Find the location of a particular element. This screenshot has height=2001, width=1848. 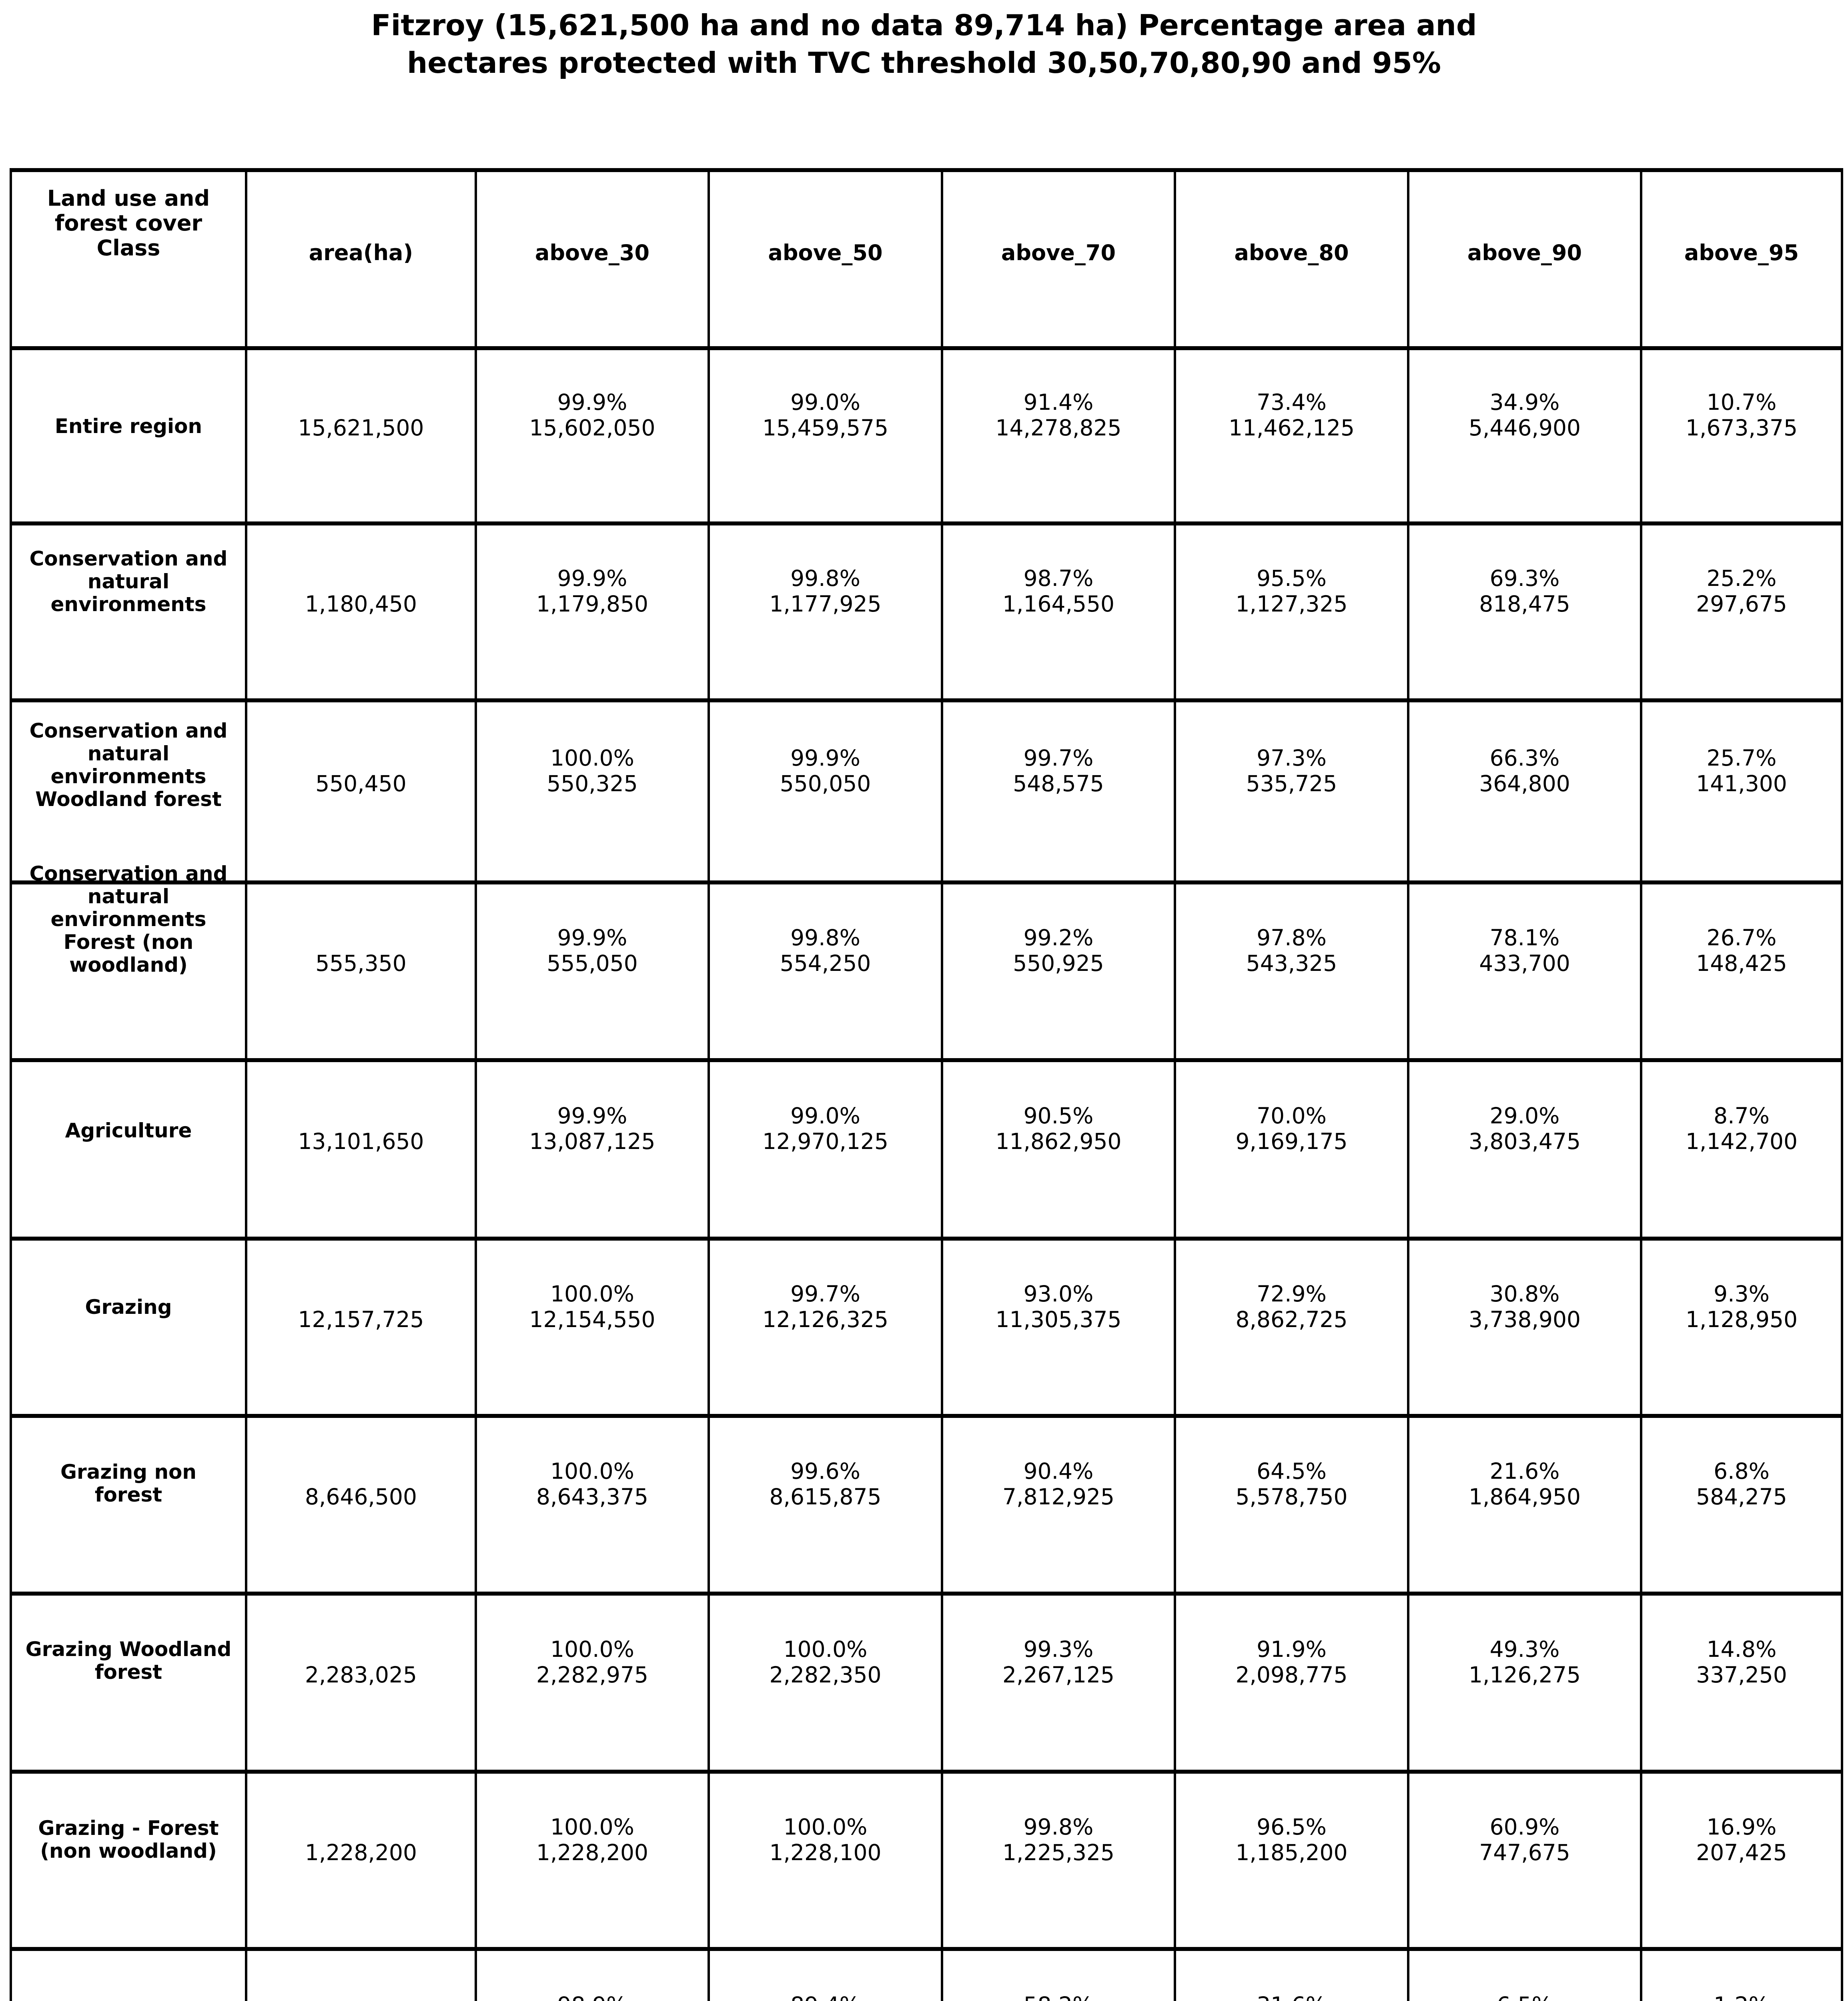

area-ha-value: 1,228,200 is located at coordinates (361, 1860).